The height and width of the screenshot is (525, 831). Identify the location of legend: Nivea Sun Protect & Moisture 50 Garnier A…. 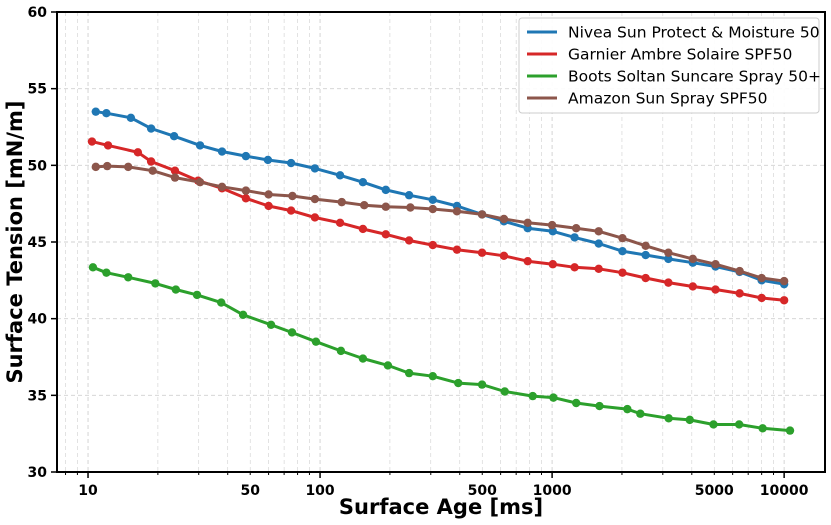
(669, 65).